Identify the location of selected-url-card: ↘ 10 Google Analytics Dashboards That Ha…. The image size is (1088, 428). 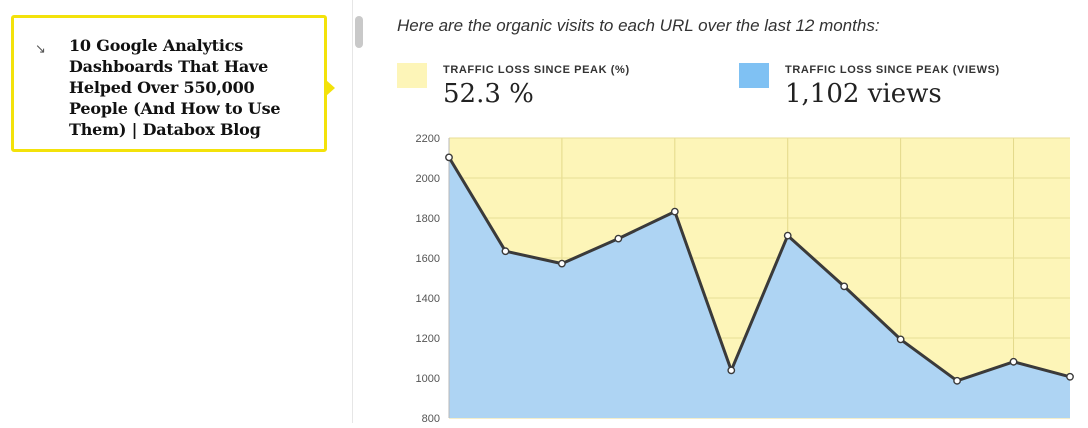
(173, 83).